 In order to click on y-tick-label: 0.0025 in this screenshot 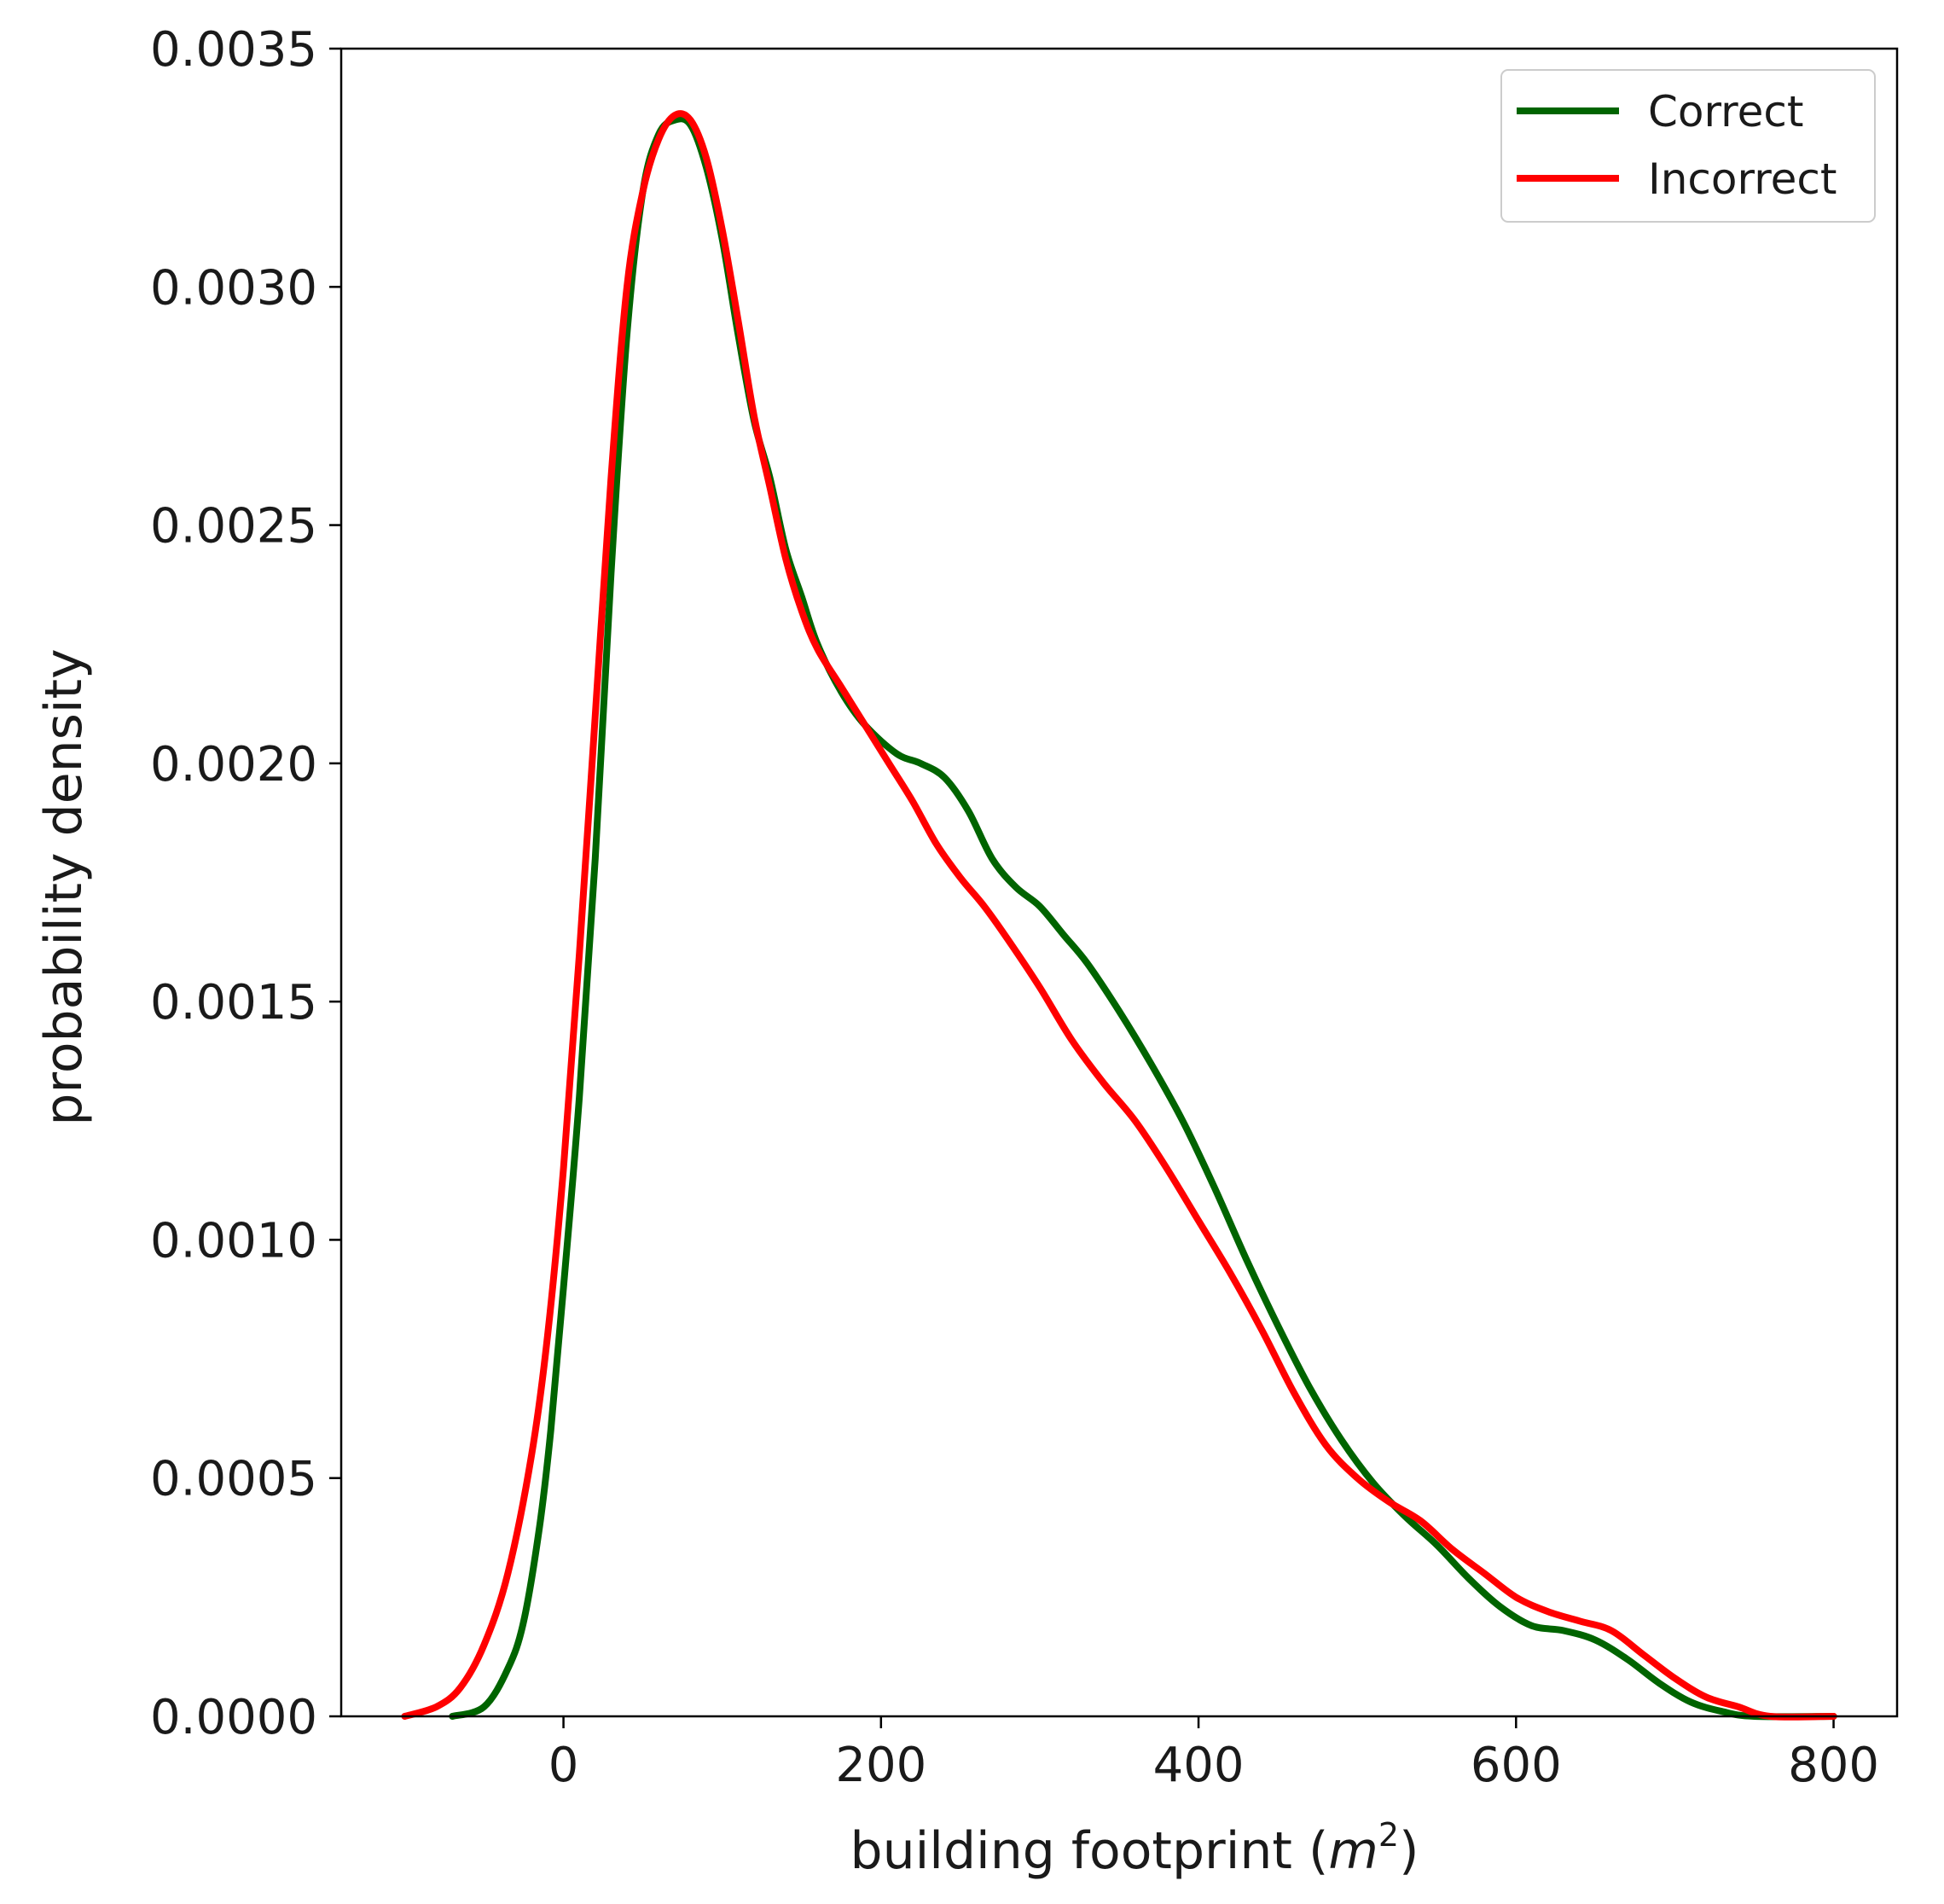, I will do `click(233, 526)`.